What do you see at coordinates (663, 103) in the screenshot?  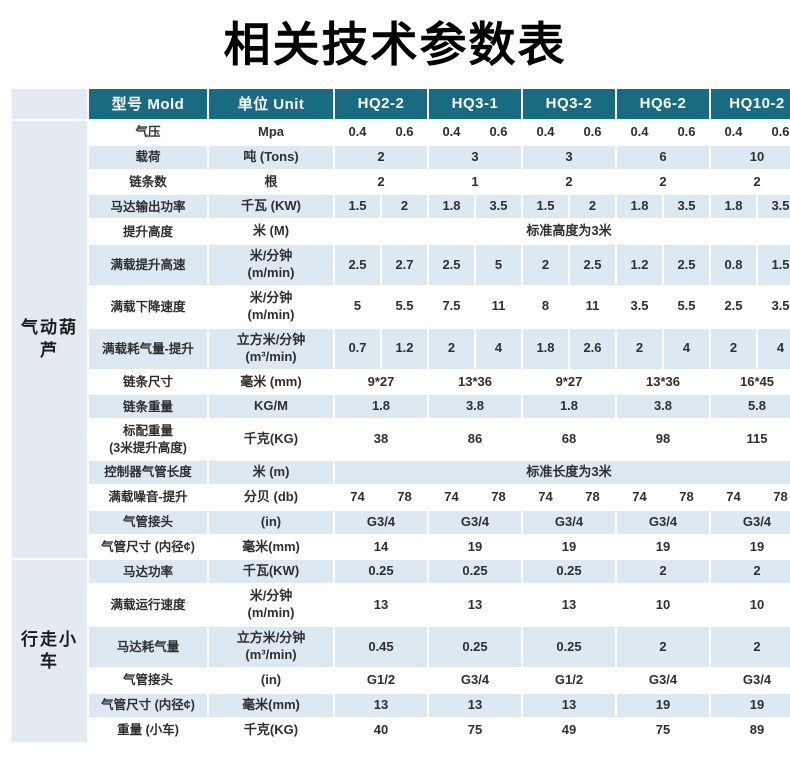 I see `model-column-header: HQ6-2` at bounding box center [663, 103].